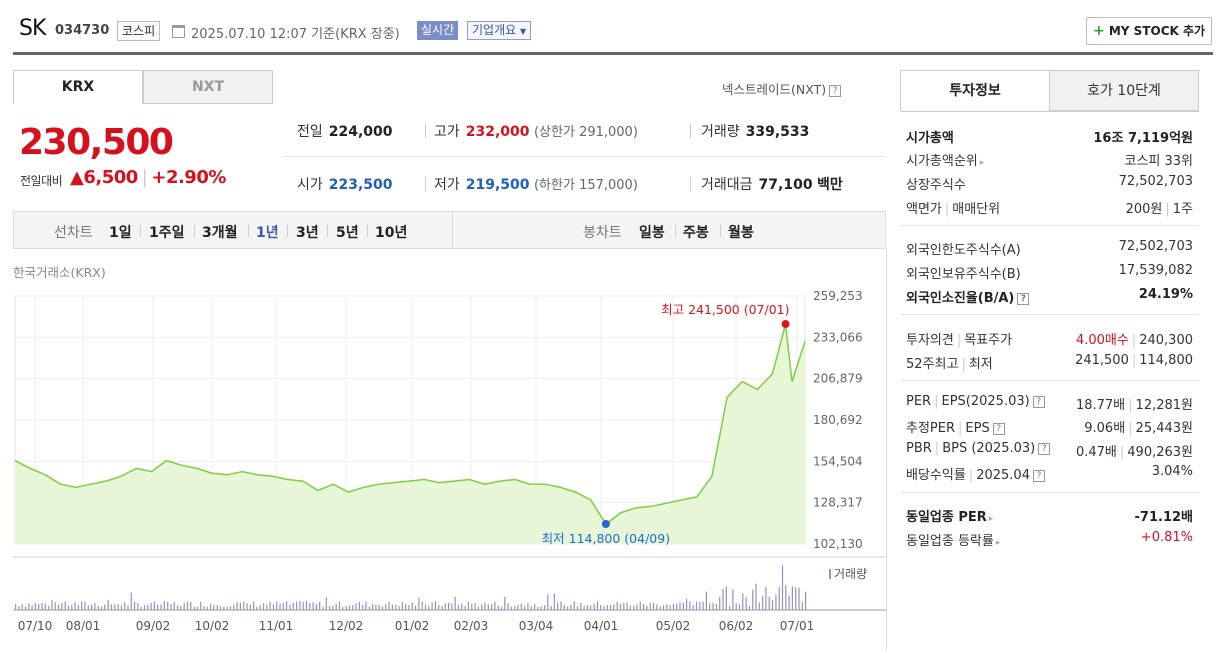  Describe the element at coordinates (696, 233) in the screenshot. I see `candle-weekly: 주봉` at that location.